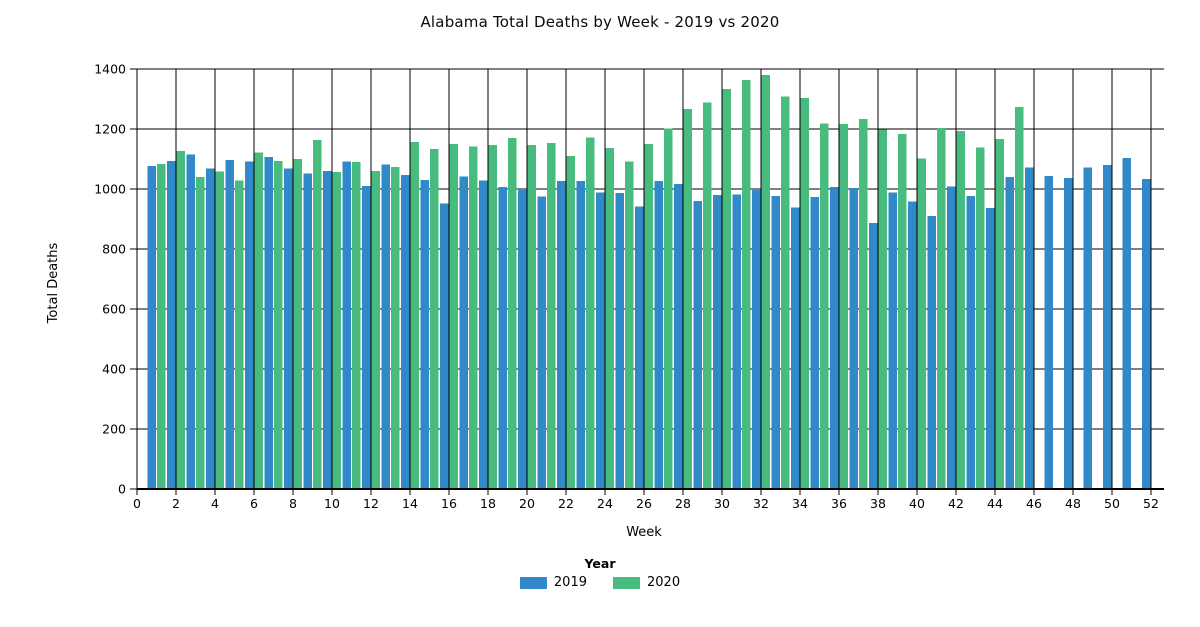 The height and width of the screenshot is (627, 1200). Describe the element at coordinates (599, 582) in the screenshot. I see `legend-row: 2019 2020` at that location.